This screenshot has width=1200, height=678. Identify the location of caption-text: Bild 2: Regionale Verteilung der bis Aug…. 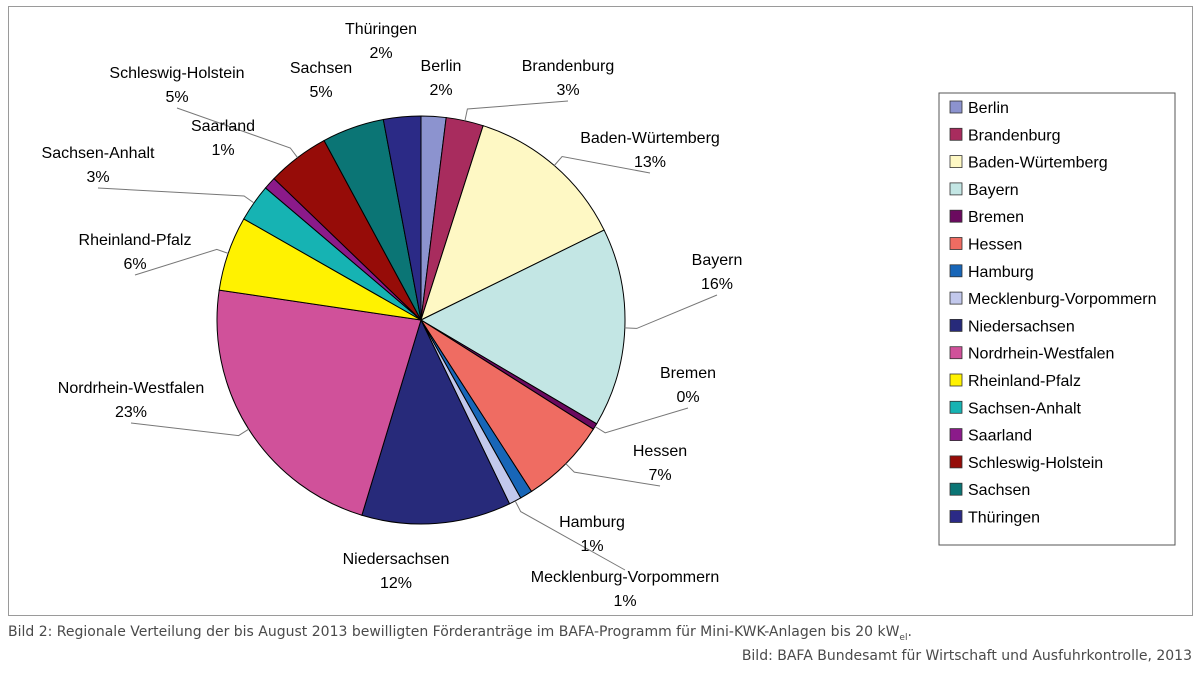
(454, 632).